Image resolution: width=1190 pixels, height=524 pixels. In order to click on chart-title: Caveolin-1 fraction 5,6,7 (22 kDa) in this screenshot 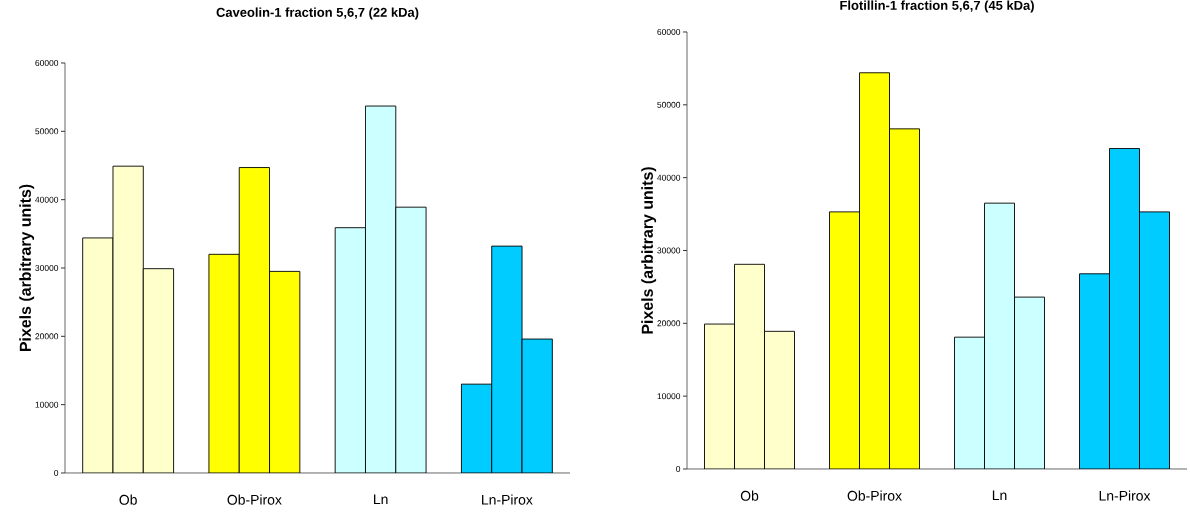, I will do `click(317, 13)`.